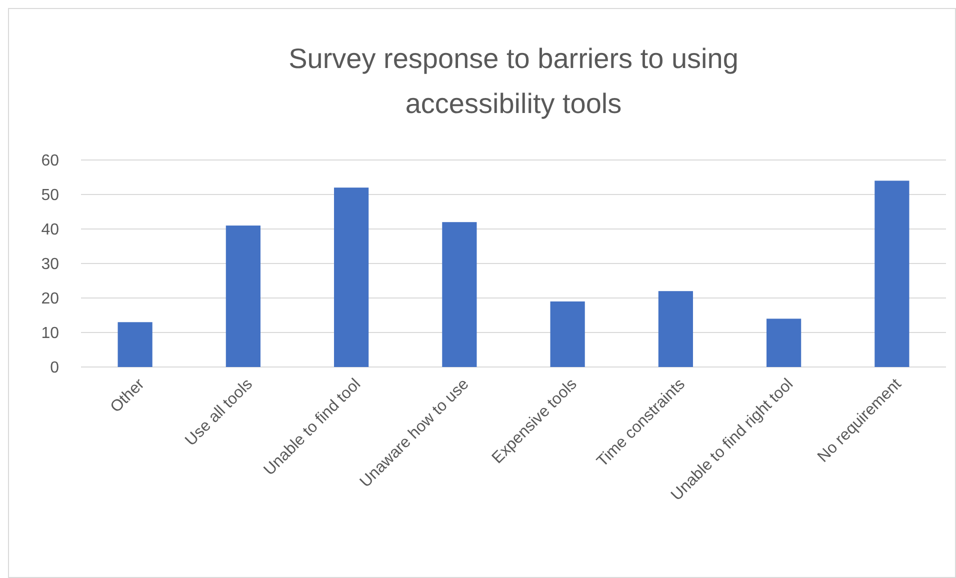 The image size is (956, 578). What do you see at coordinates (50, 230) in the screenshot?
I see `y-tick-label: 40` at bounding box center [50, 230].